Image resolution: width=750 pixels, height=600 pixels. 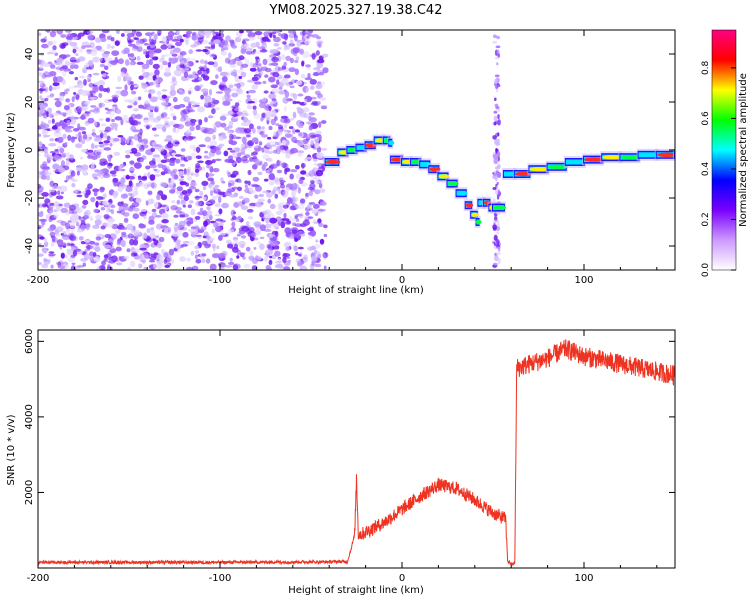 What do you see at coordinates (356, 290) in the screenshot?
I see `top-x-axis-label: Height of straight line (km)` at bounding box center [356, 290].